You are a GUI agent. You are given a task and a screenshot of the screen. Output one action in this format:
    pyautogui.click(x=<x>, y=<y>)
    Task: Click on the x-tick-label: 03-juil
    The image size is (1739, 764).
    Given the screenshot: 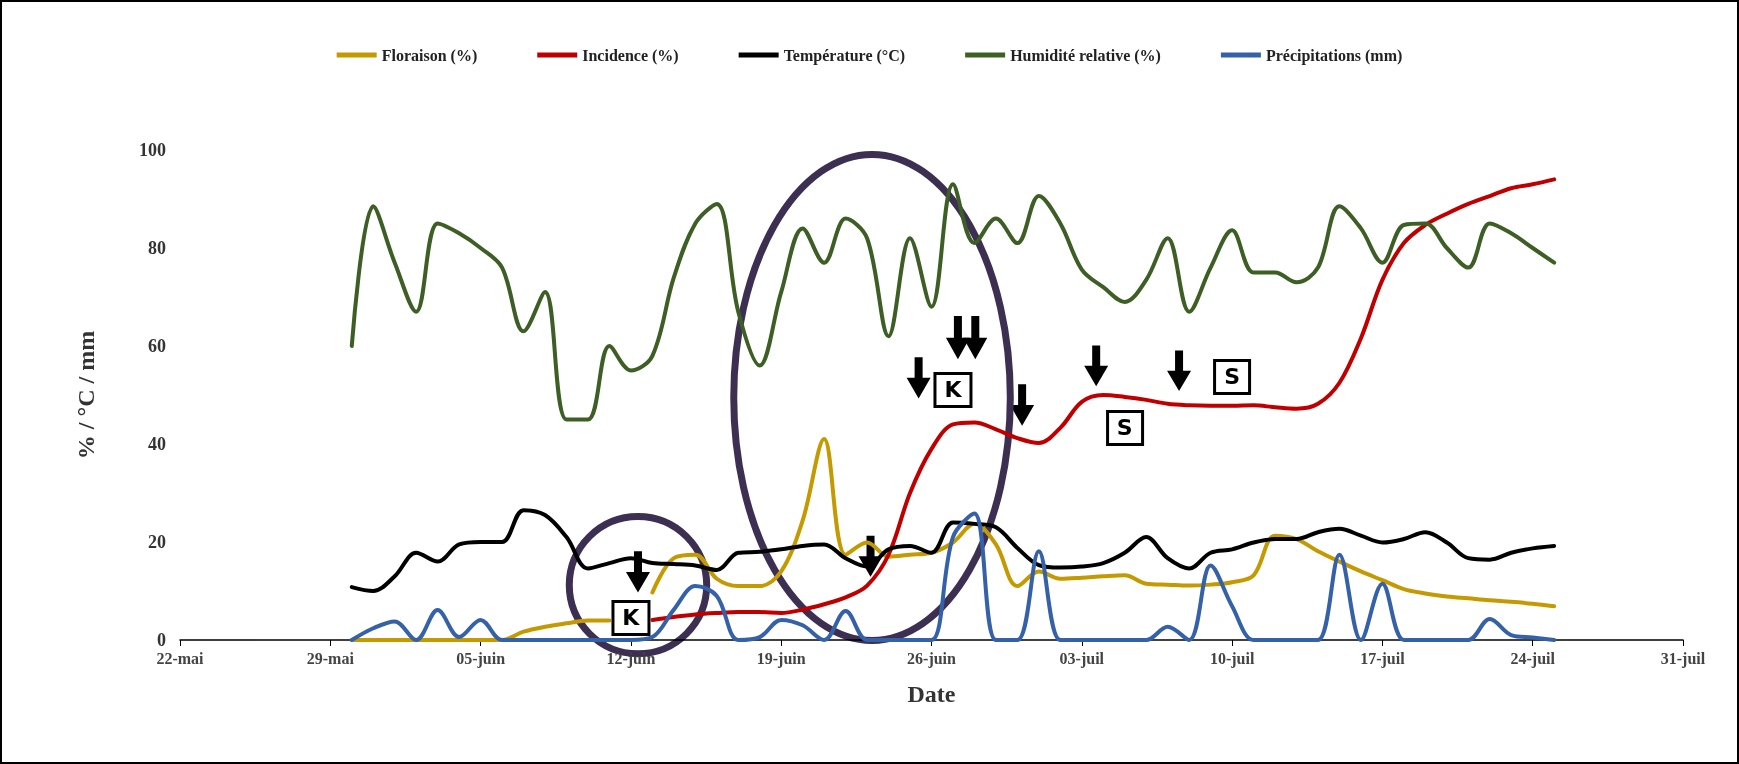 What is the action you would take?
    pyautogui.click(x=1082, y=658)
    